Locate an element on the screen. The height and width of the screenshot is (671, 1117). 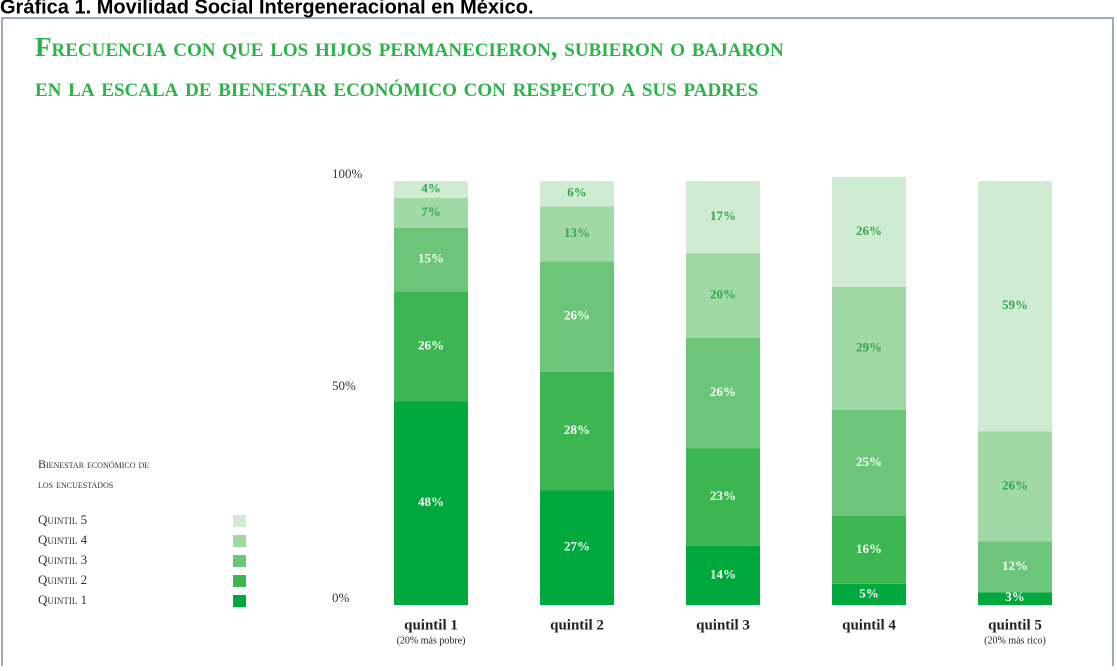
data-label: 12% is located at coordinates (1015, 565).